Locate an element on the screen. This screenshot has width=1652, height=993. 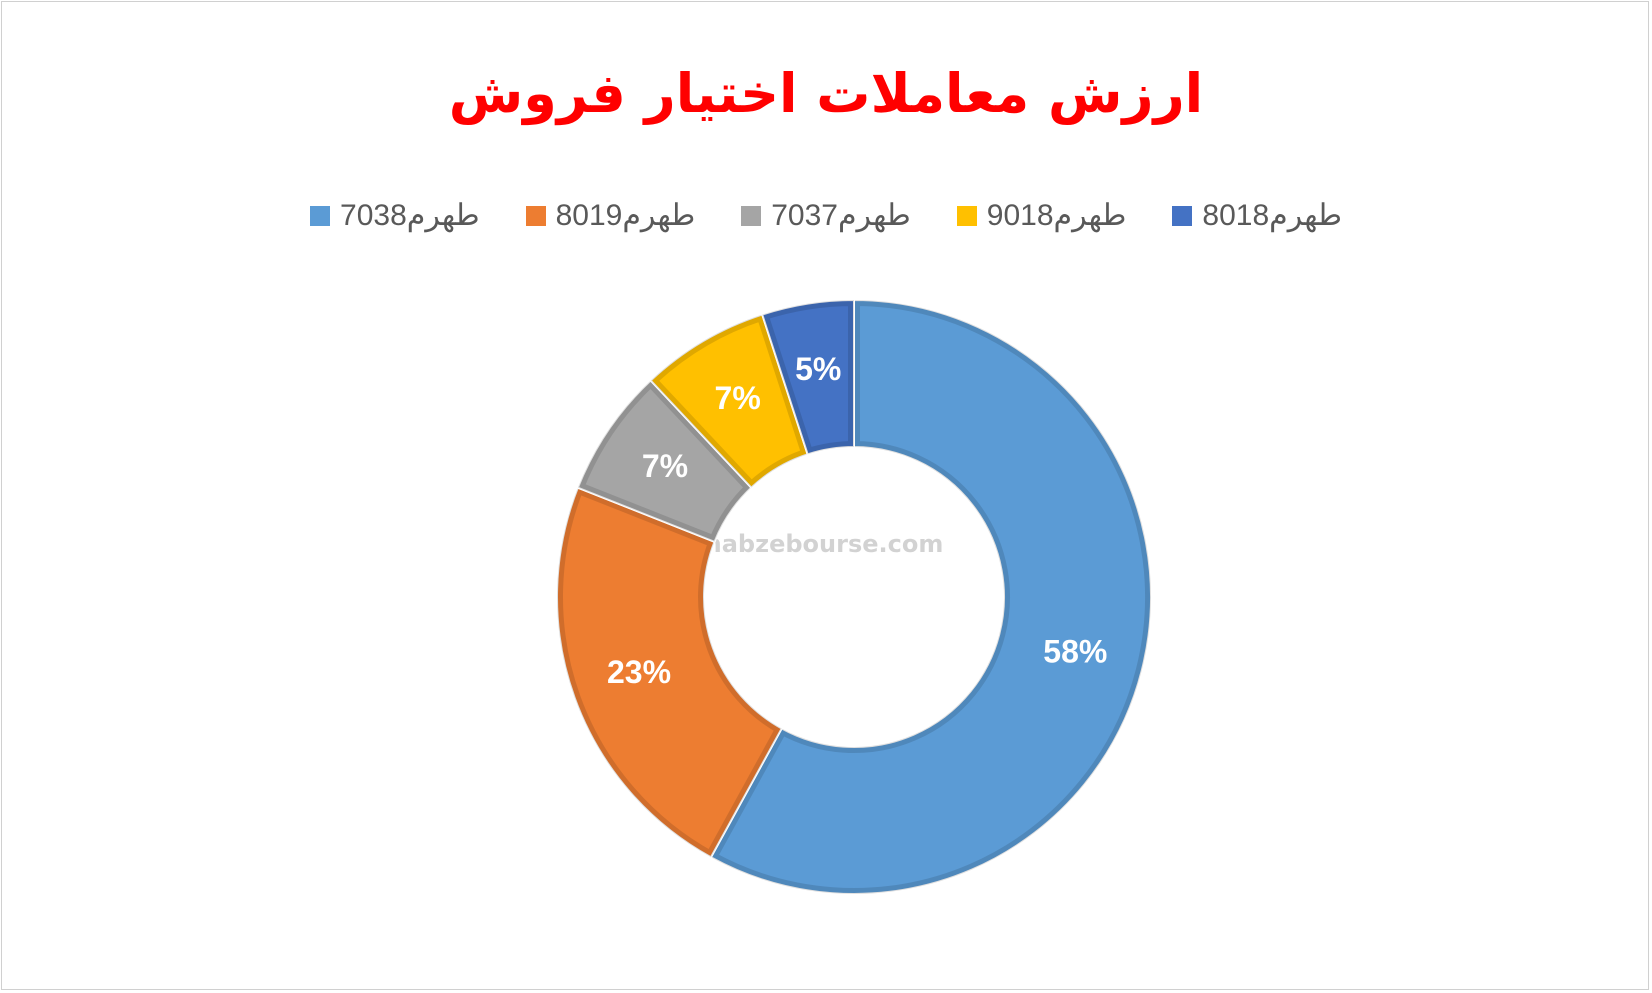
legend-label: طهرم8019 is located at coordinates (625, 215).